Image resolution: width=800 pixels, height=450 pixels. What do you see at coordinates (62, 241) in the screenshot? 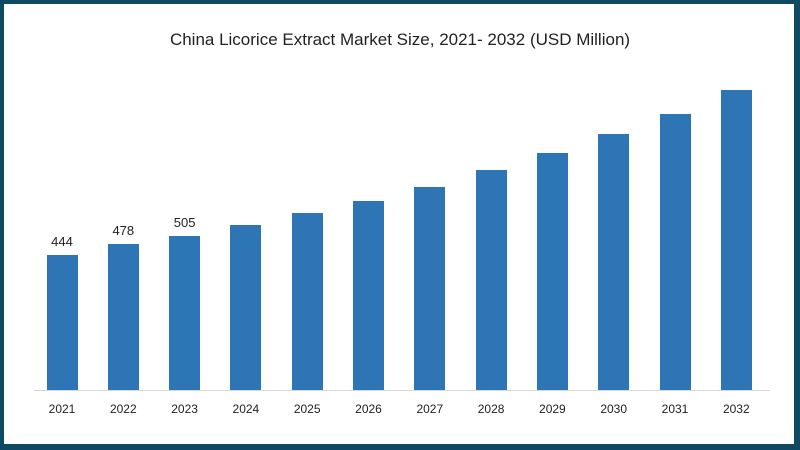
I see `data-label: 444` at bounding box center [62, 241].